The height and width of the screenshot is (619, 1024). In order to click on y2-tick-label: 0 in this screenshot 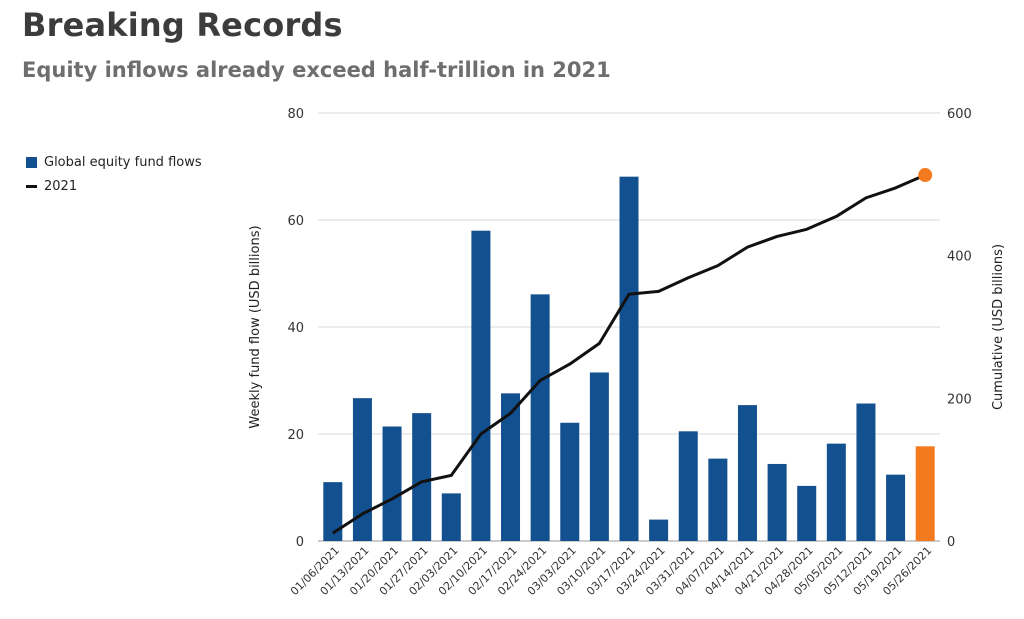, I will do `click(951, 542)`.